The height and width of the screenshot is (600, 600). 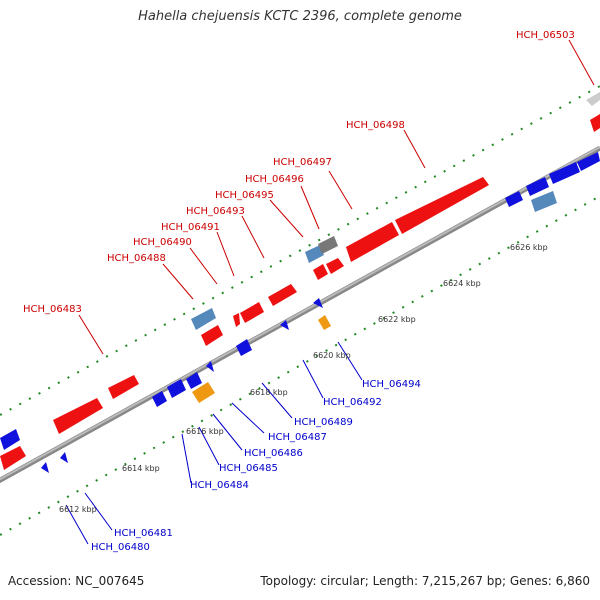 I want to click on gene-label: HCH_06480, so click(x=120, y=547).